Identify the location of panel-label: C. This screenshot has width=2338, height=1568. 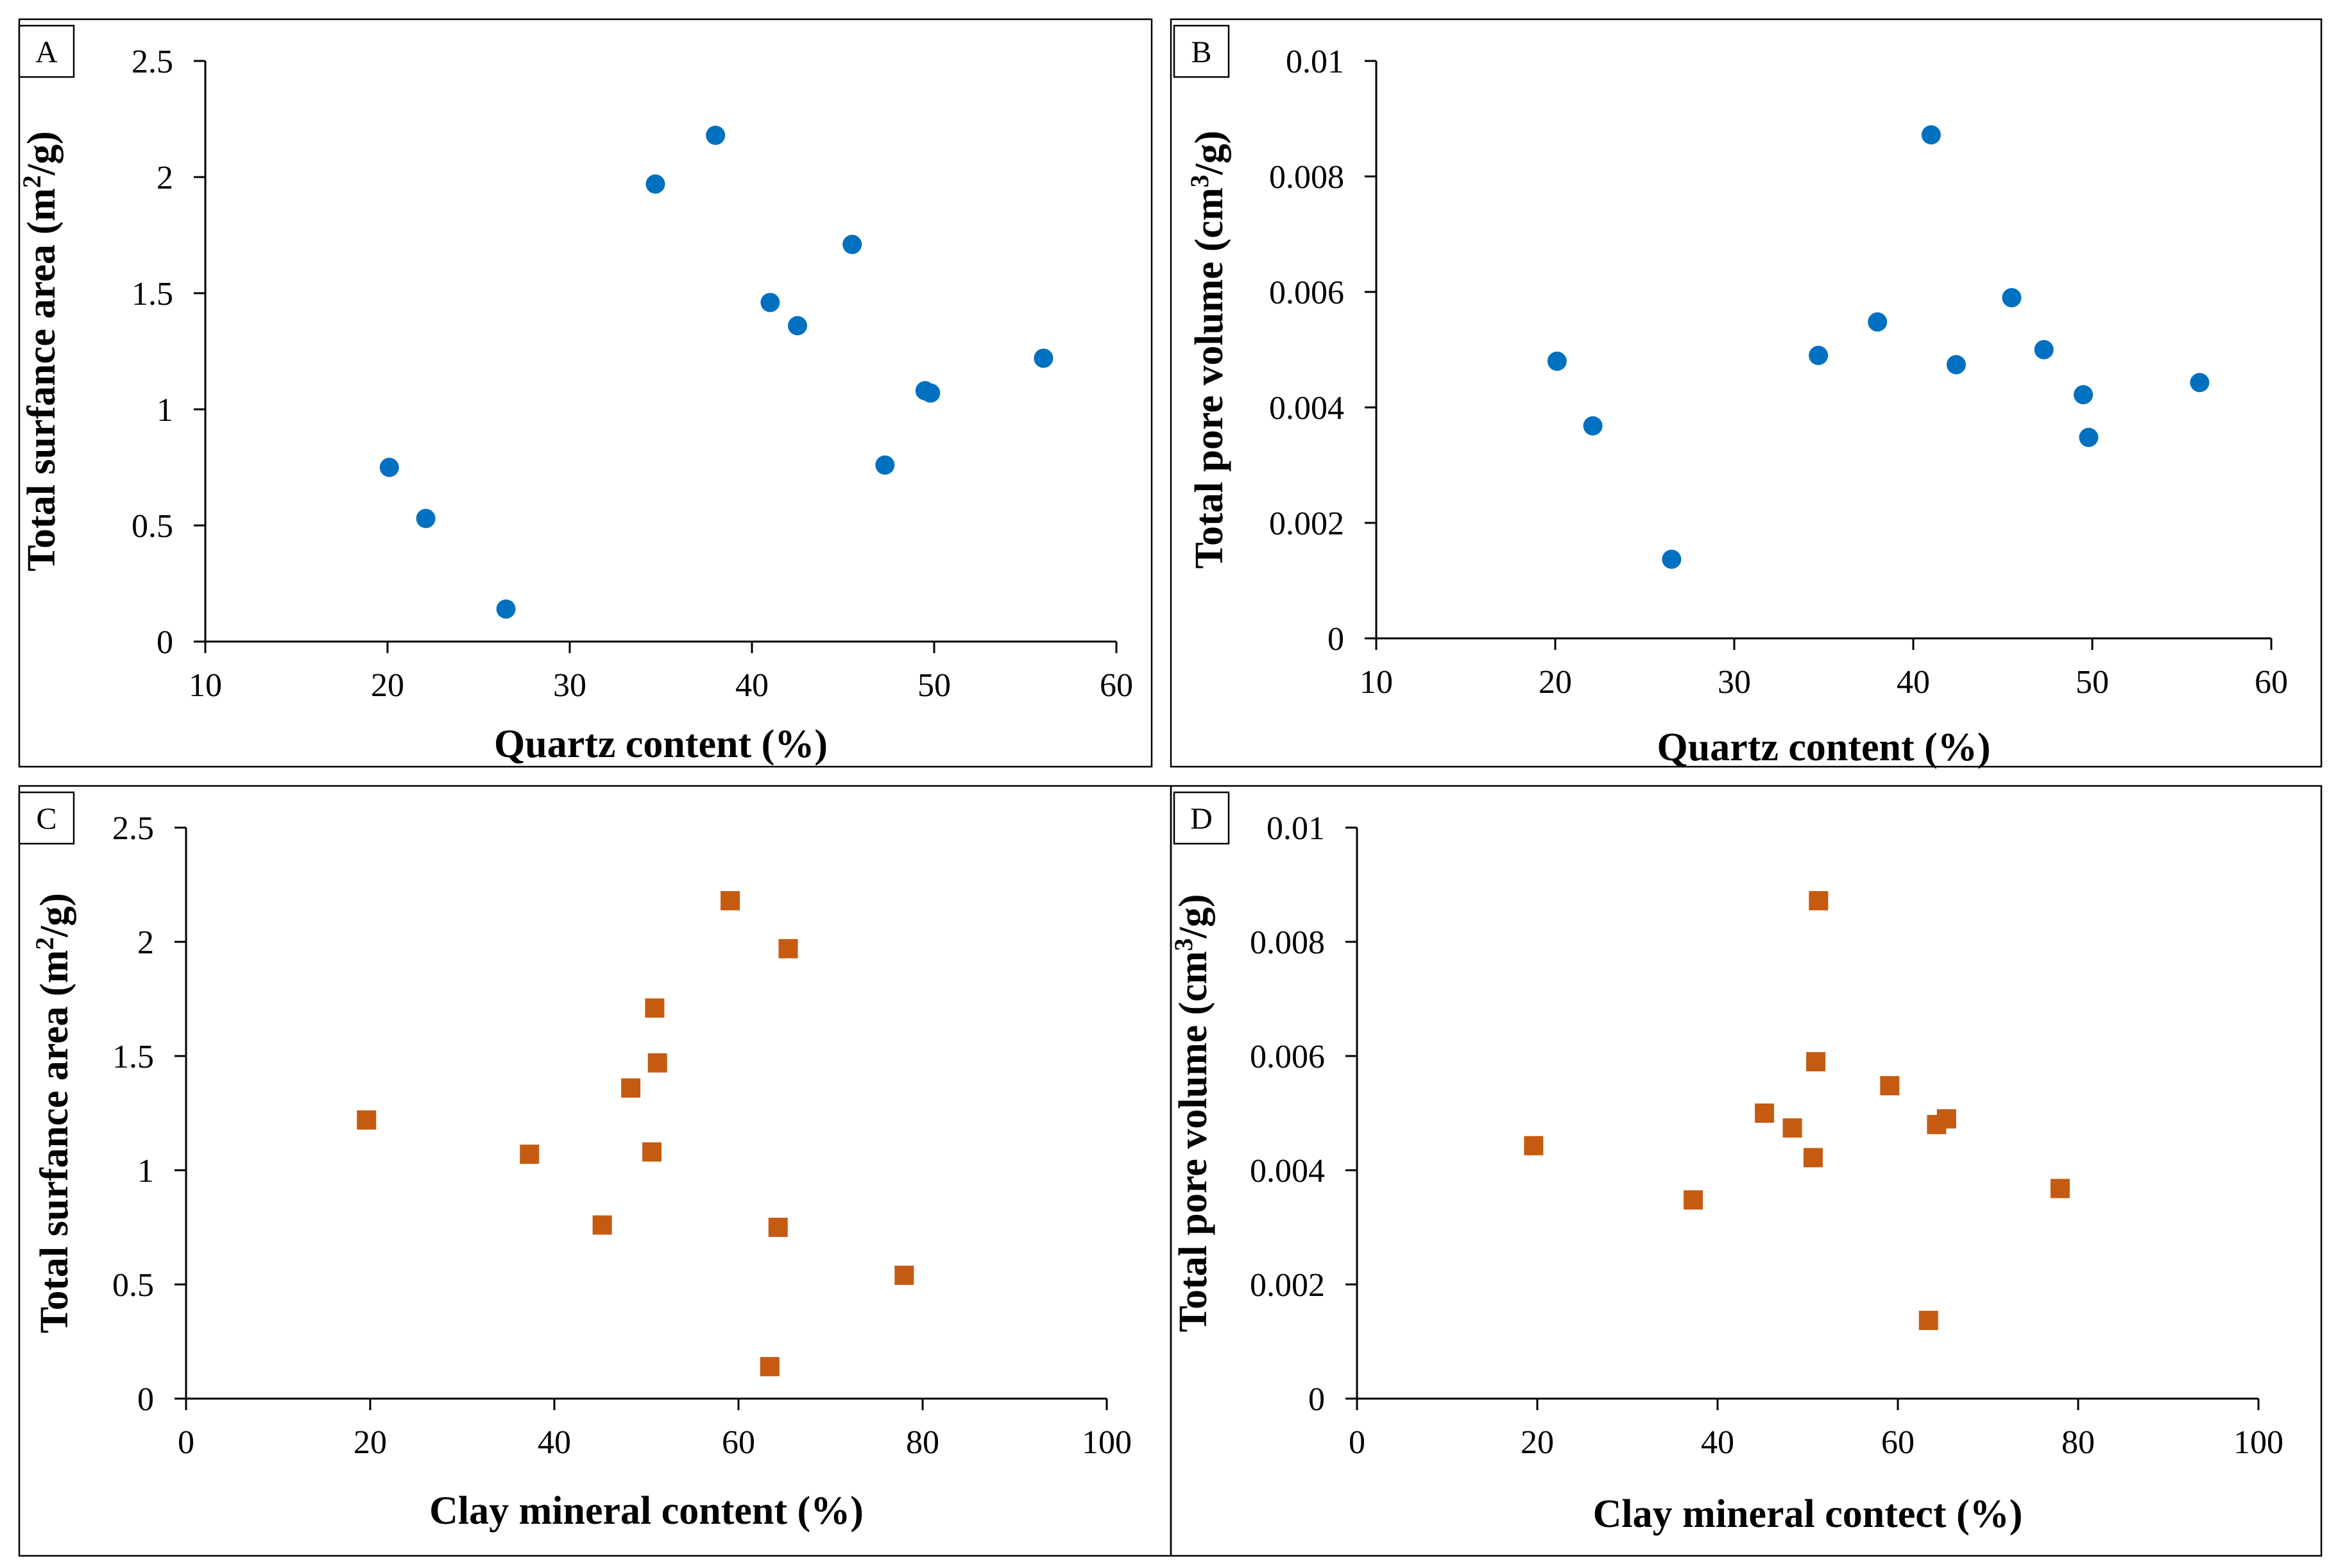
(46, 819).